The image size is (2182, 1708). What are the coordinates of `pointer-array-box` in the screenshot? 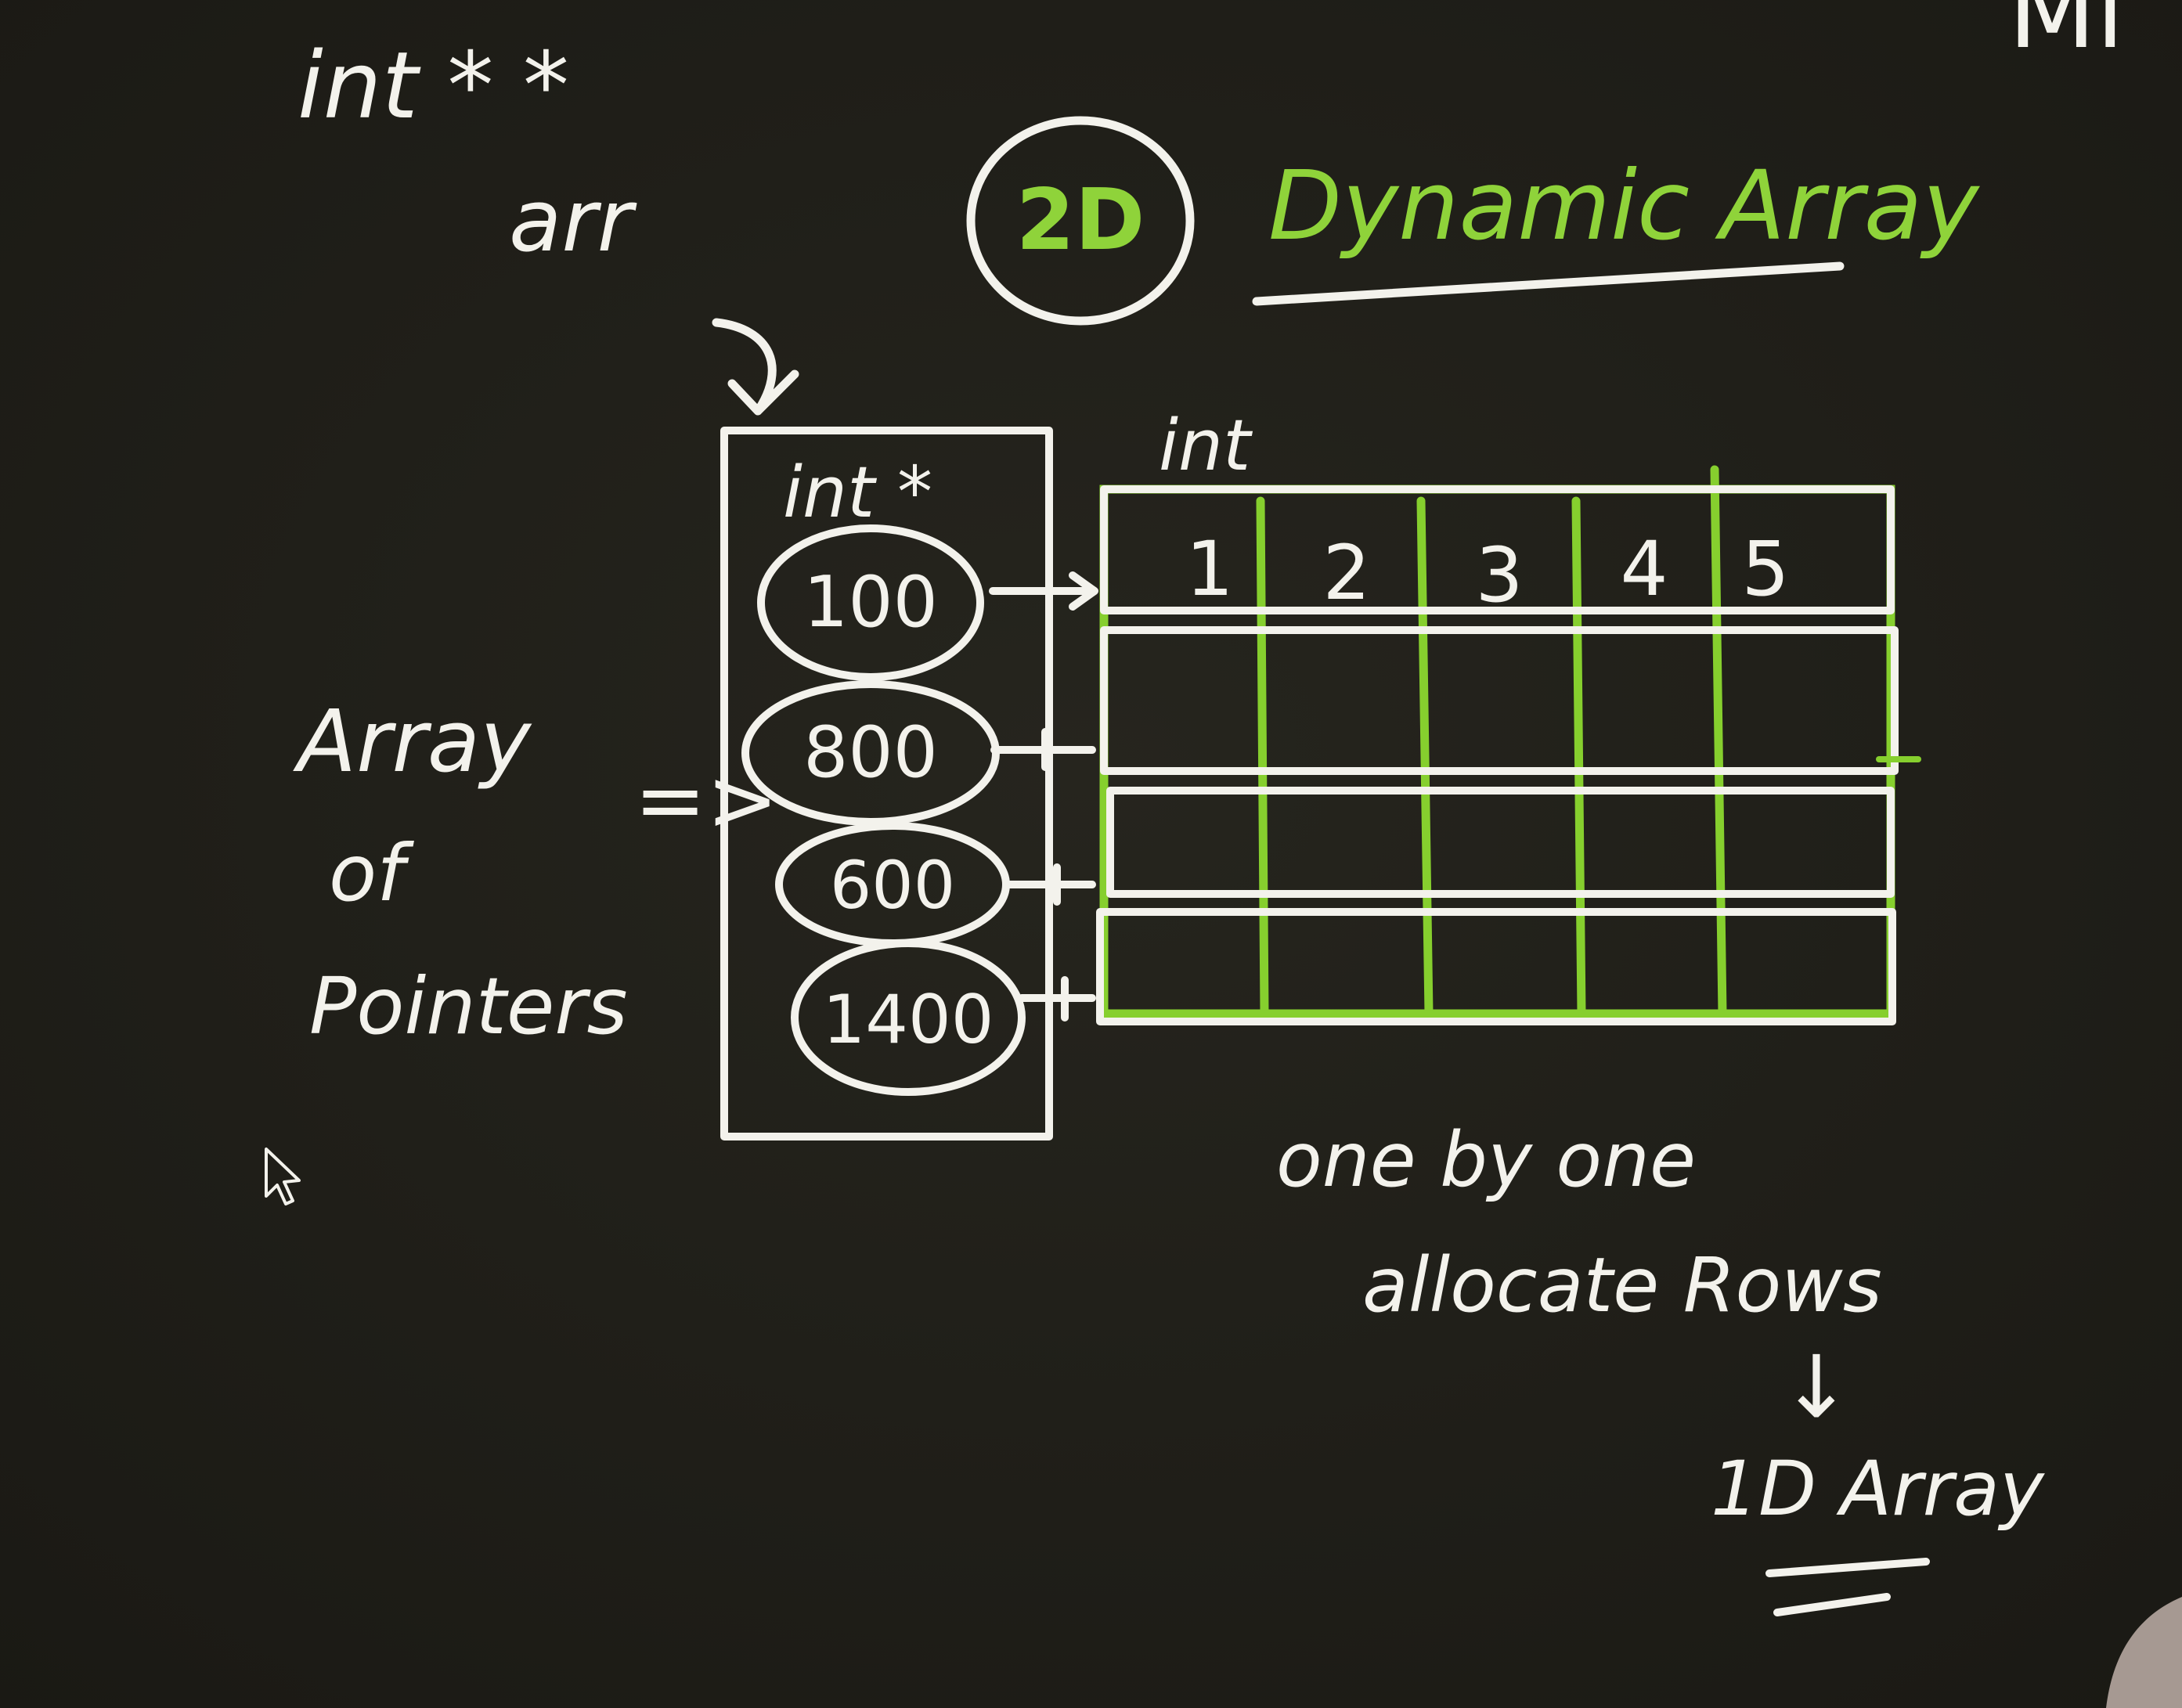 It's located at (886, 783).